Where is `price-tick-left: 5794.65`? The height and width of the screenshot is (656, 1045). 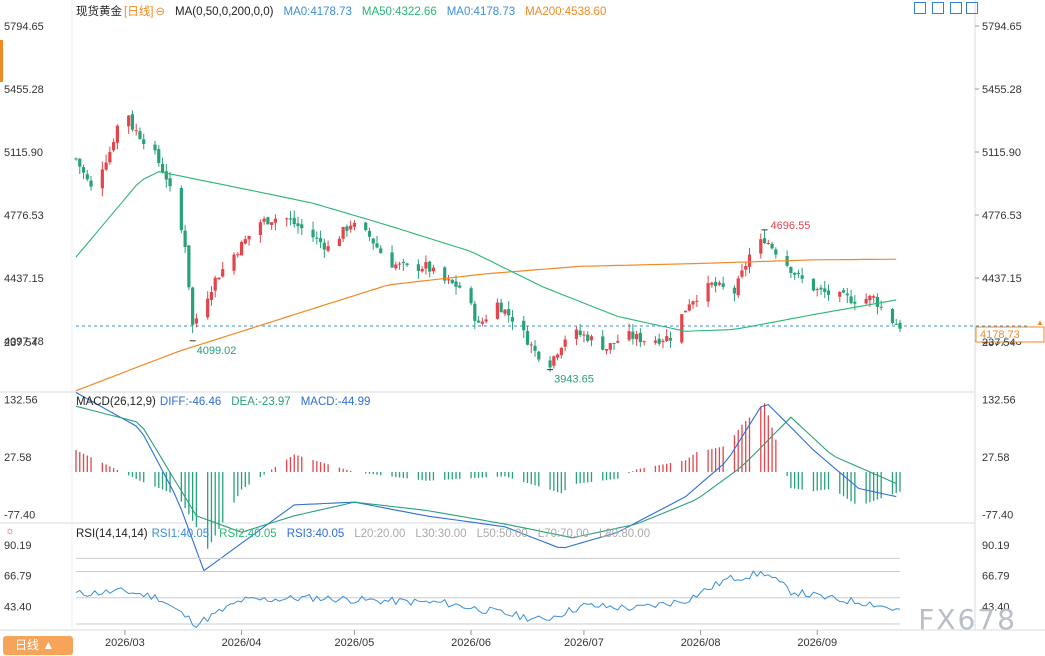
price-tick-left: 5794.65 is located at coordinates (24, 27).